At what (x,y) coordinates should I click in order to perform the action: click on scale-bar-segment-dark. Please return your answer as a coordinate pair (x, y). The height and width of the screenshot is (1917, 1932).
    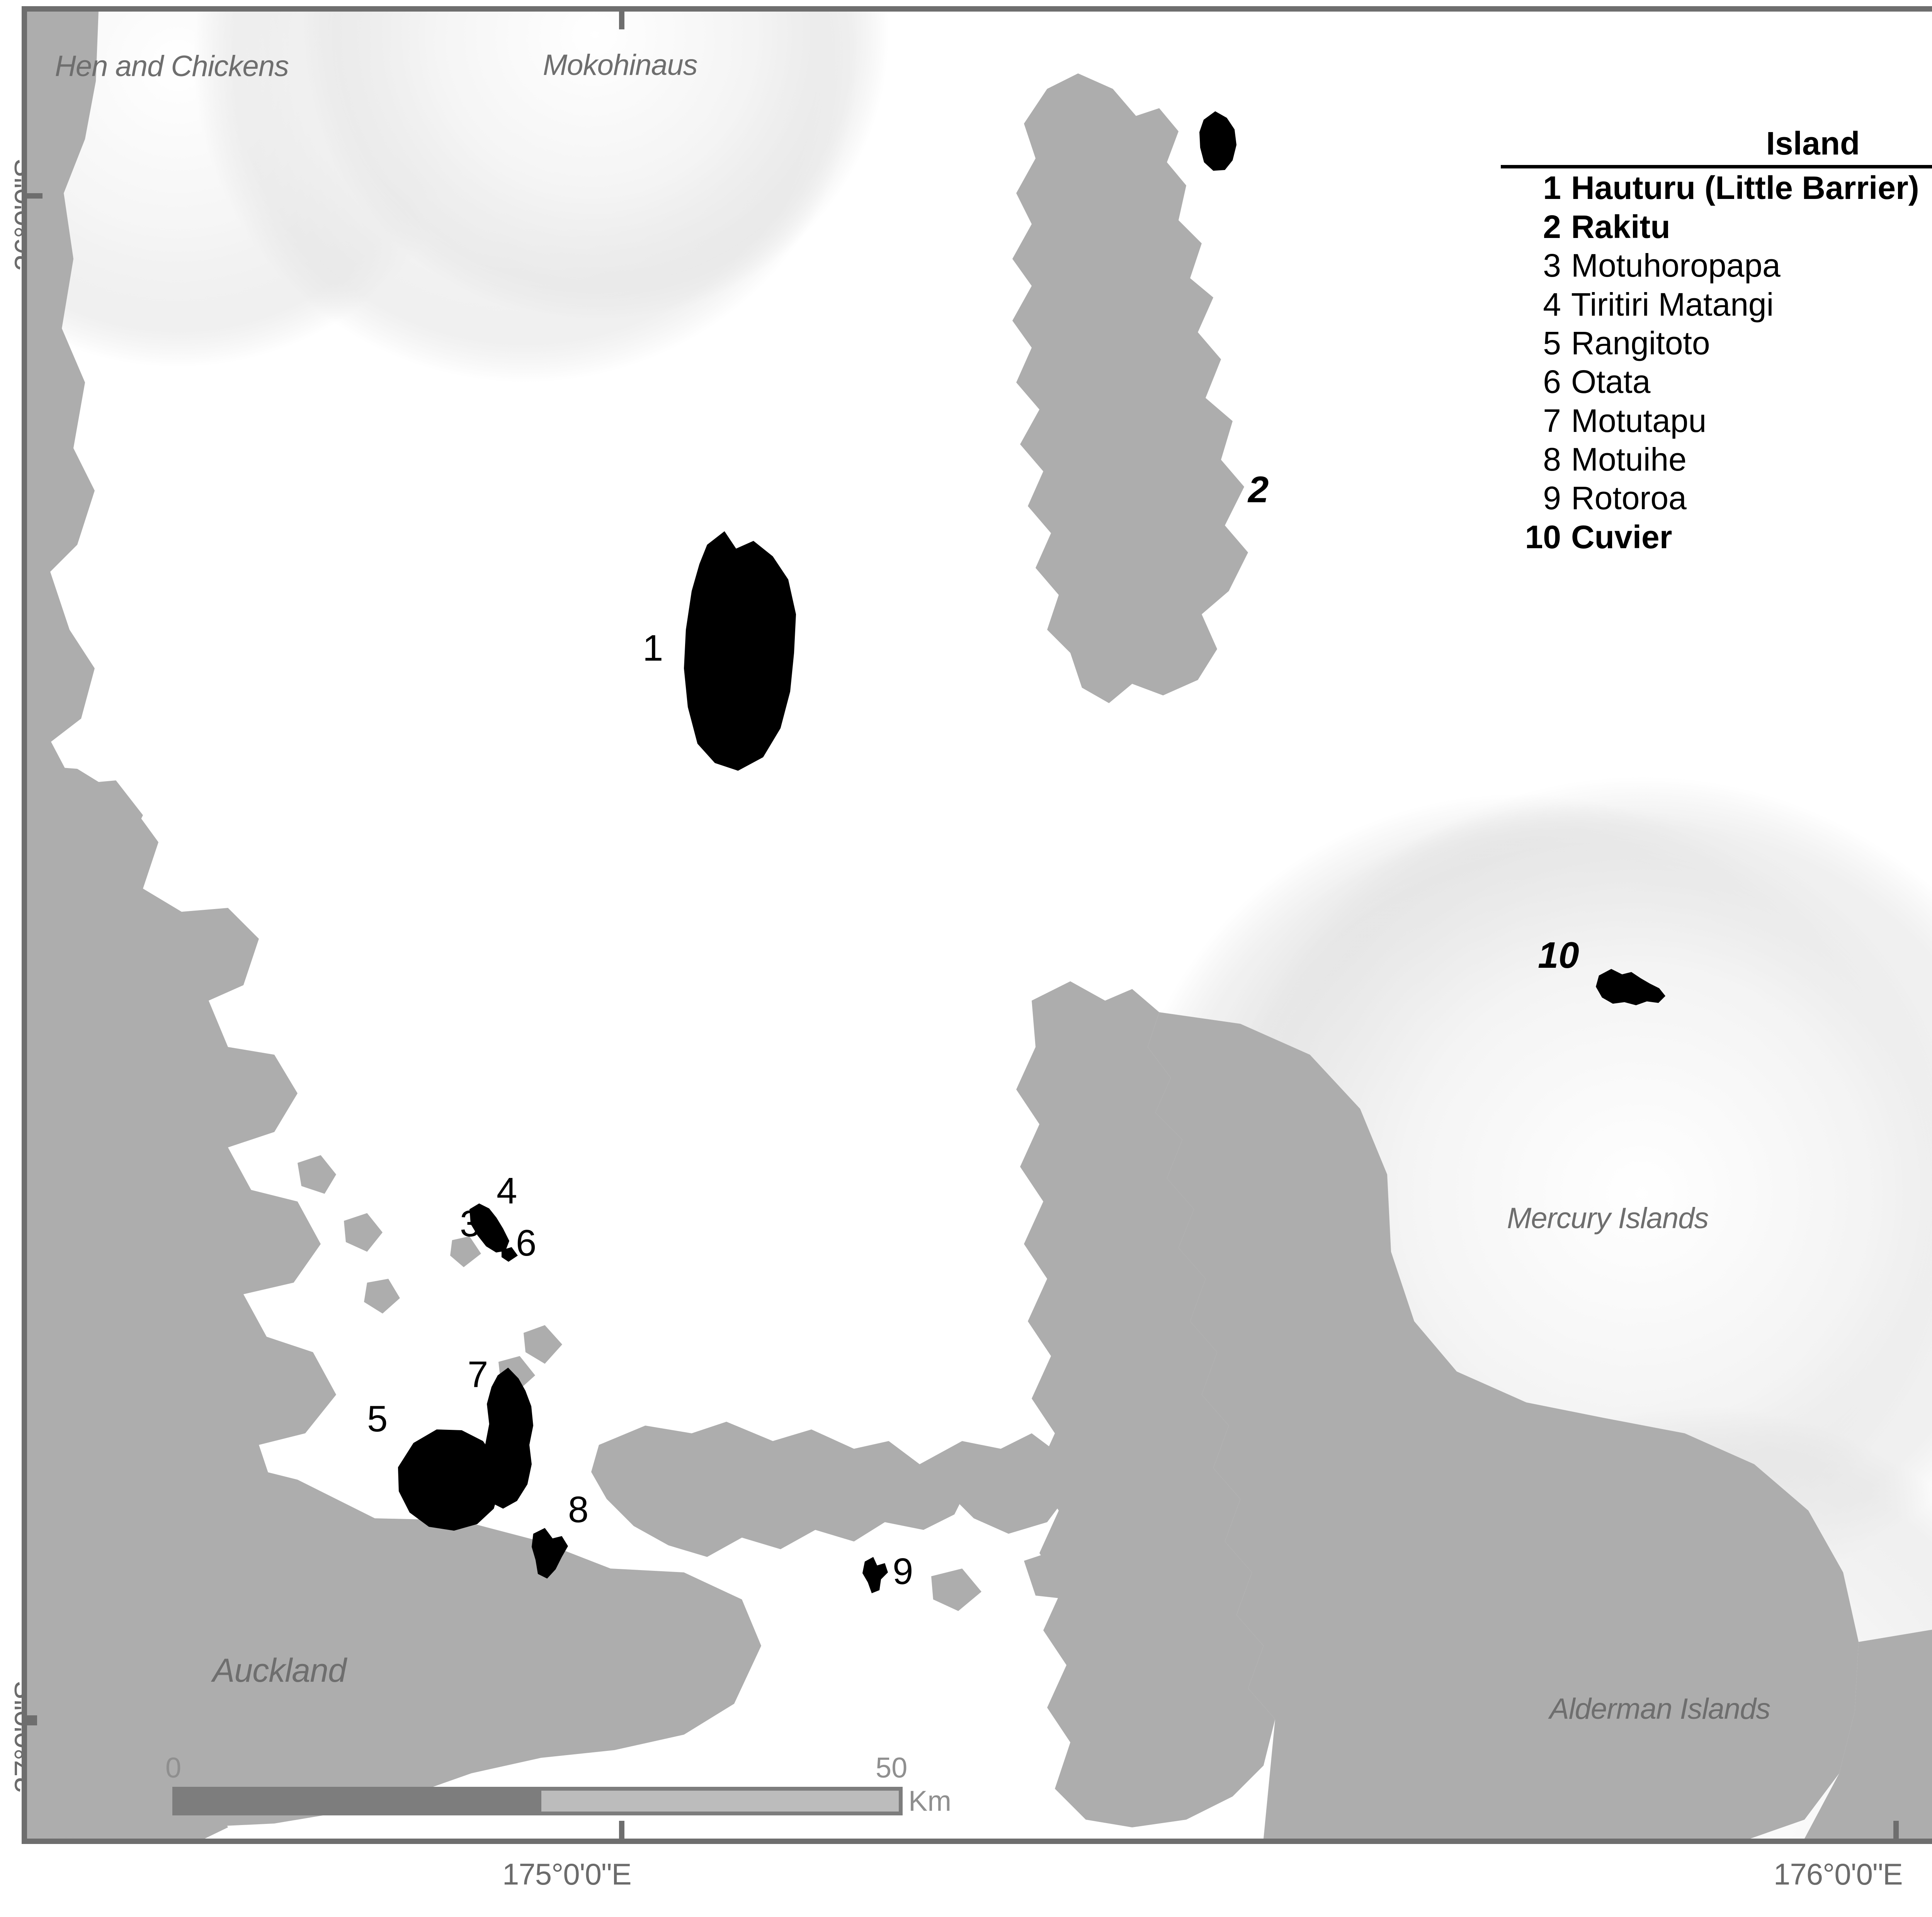
    Looking at the image, I should click on (355, 1801).